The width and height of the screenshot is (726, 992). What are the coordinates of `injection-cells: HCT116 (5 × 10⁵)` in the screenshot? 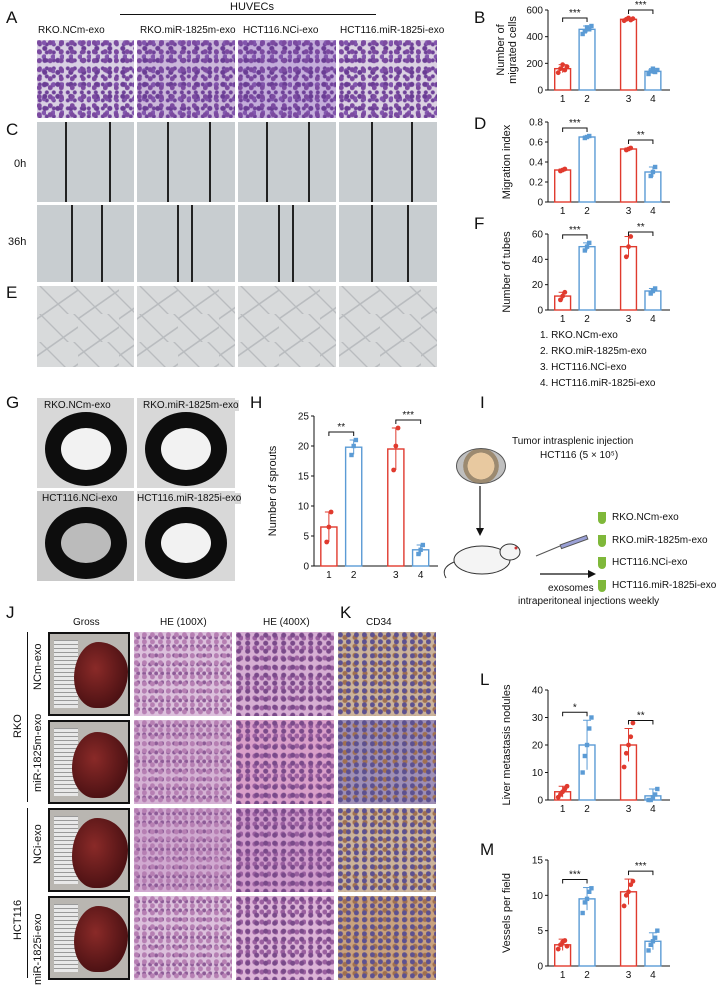 It's located at (579, 455).